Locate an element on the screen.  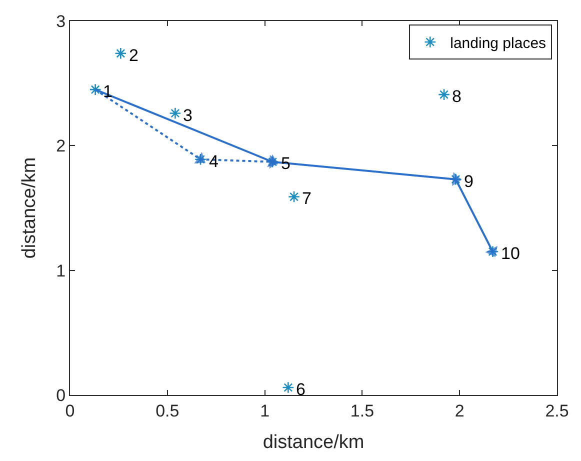
x-tick-label: 1 is located at coordinates (265, 410).